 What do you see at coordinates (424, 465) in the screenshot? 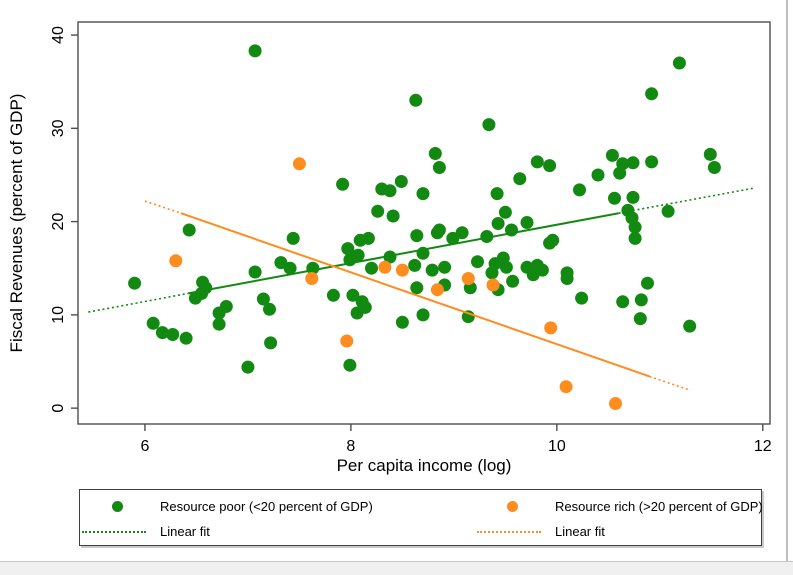
I see `x-axis-title: Per capita income (log)` at bounding box center [424, 465].